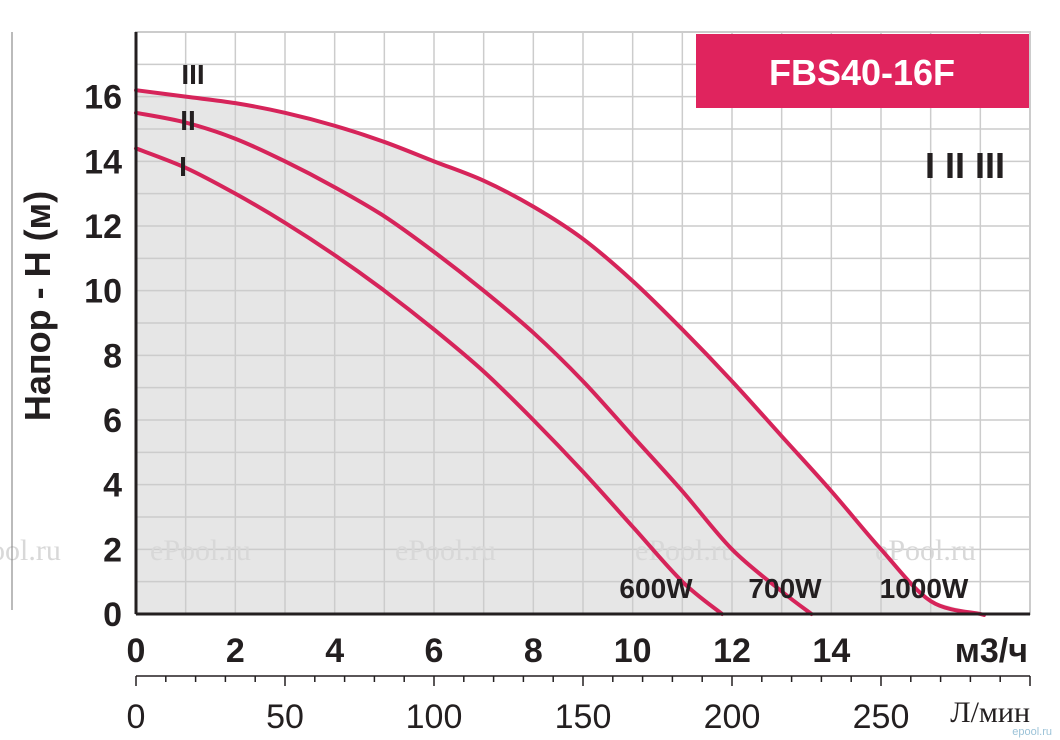 Image resolution: width=1060 pixels, height=740 pixels. I want to click on secondary-x-tick-label: 200, so click(732, 717).